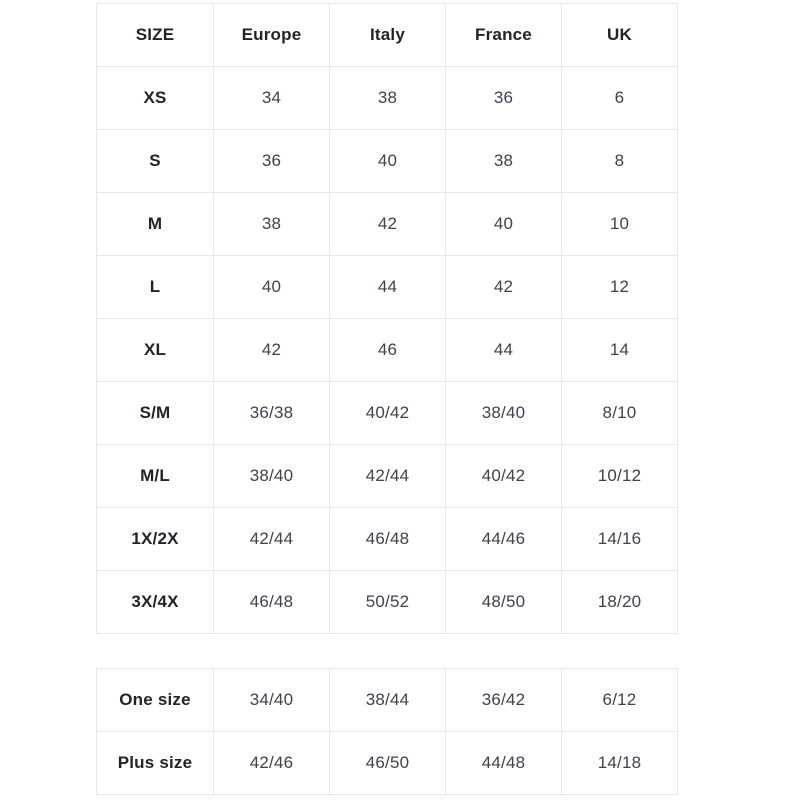  I want to click on cell-italy: 46/50, so click(387, 763).